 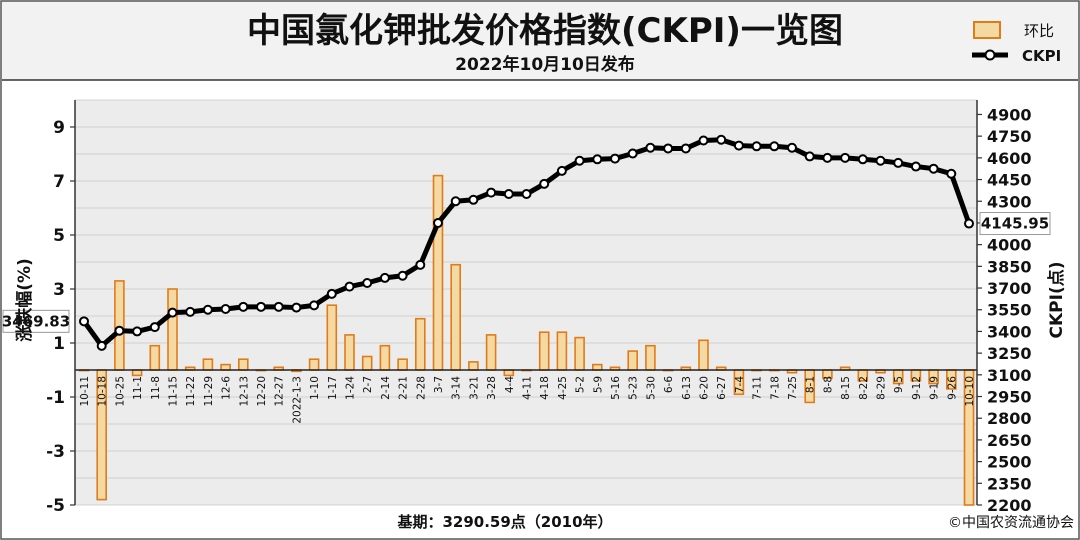 I want to click on left-axis: 9 7 5 3 1 -1 -3 -5, so click(x=60, y=317).